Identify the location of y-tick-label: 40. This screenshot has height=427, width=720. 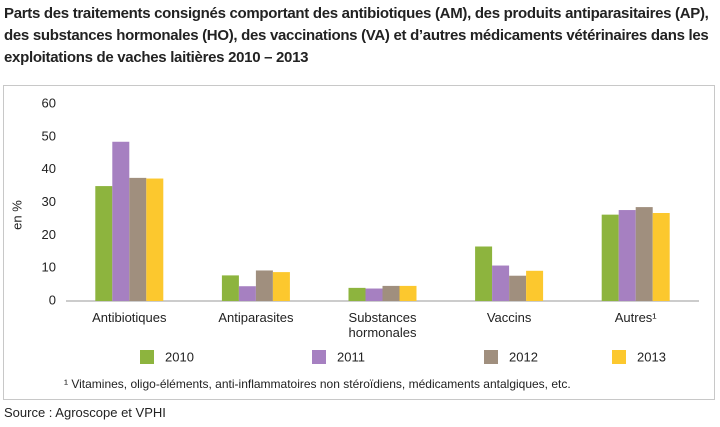
(49, 168).